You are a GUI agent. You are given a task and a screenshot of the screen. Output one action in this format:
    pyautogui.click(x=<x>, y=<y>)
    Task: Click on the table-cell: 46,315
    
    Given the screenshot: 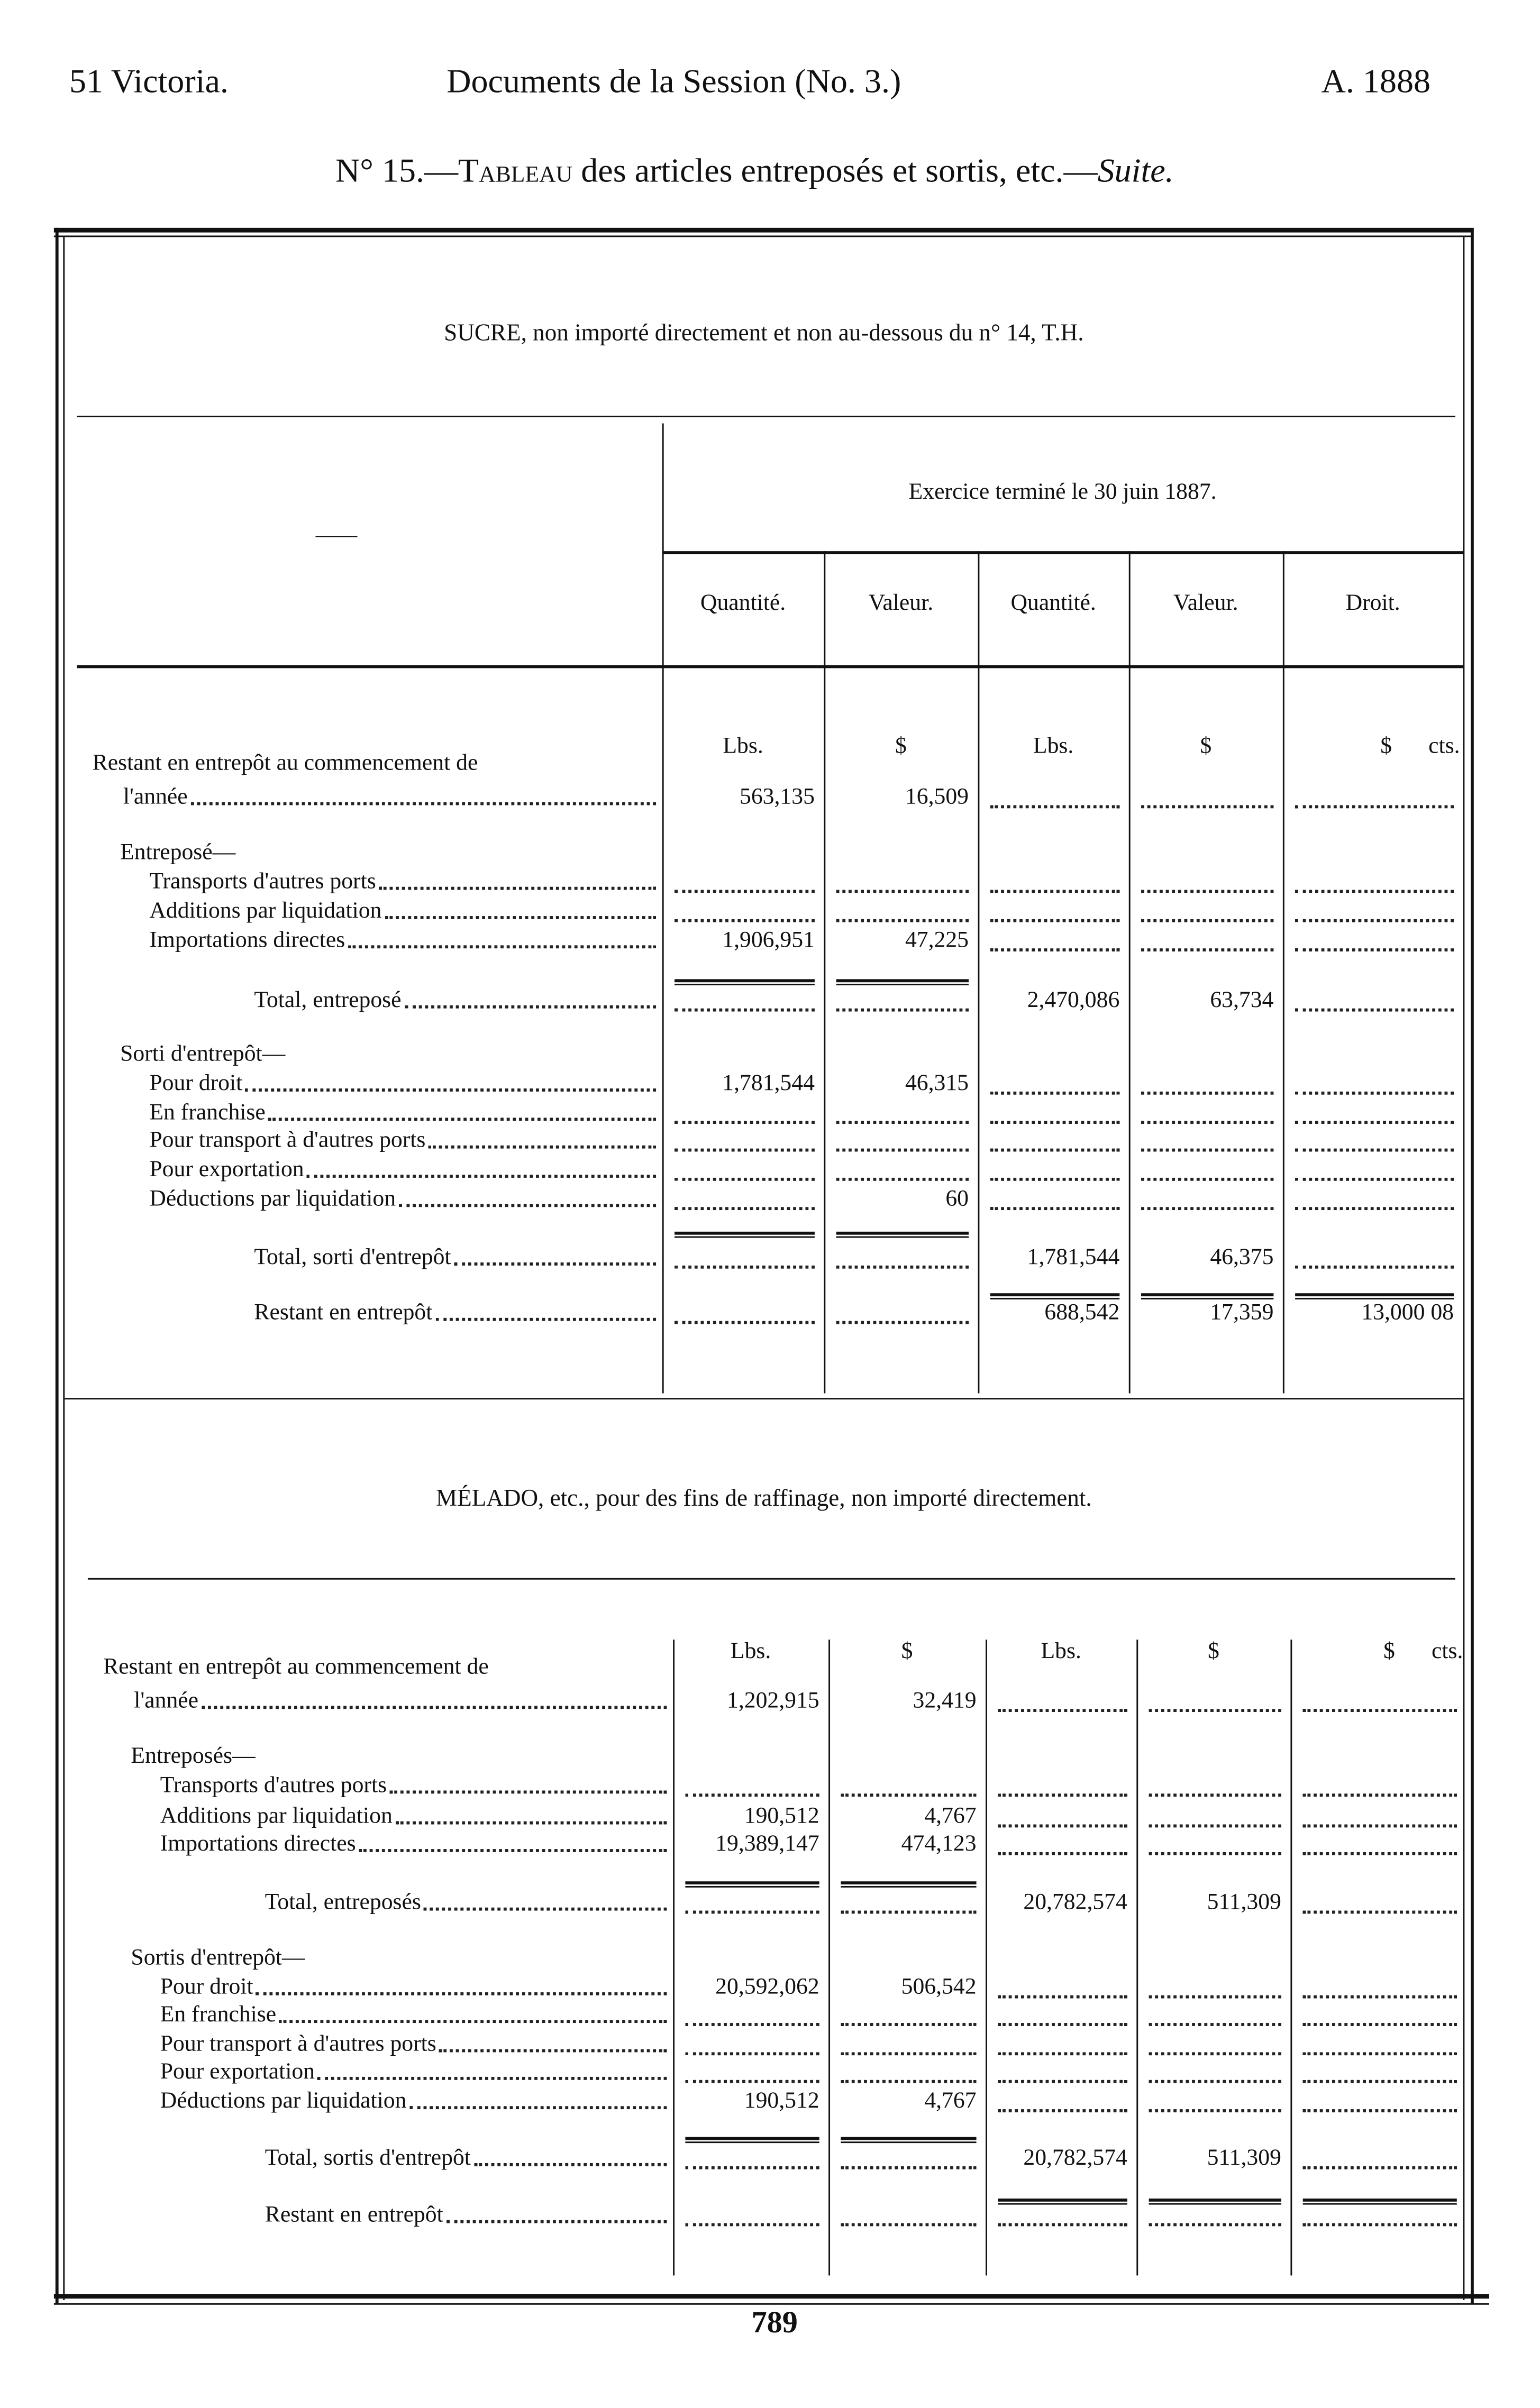 What is the action you would take?
    pyautogui.click(x=937, y=1084)
    